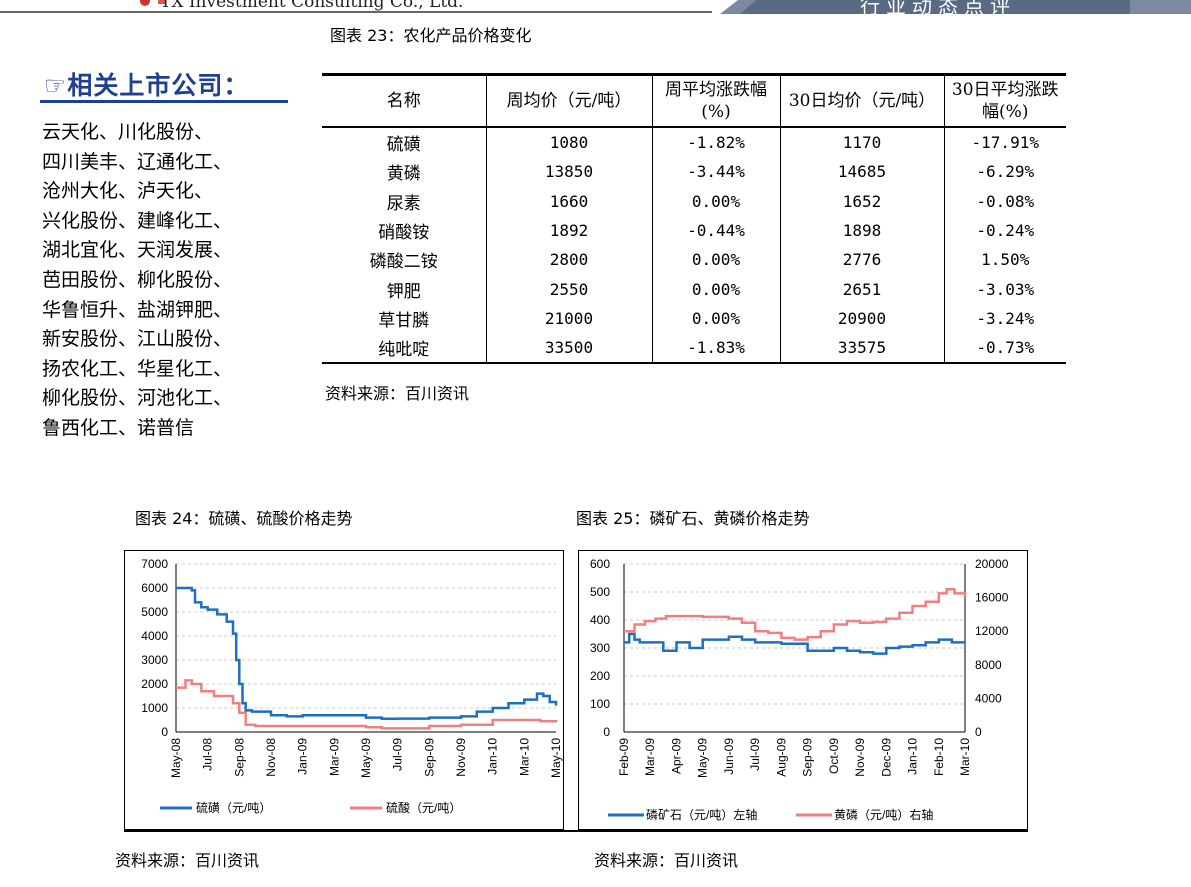 Image resolution: width=1191 pixels, height=887 pixels. Describe the element at coordinates (244, 518) in the screenshot. I see `chart24-caption: 图表 24：硫磺、硫酸价格走势` at that location.